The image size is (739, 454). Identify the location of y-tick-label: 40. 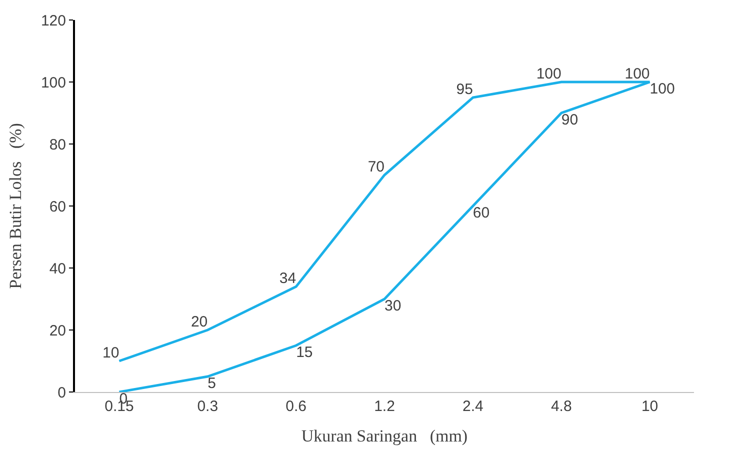
(57, 269).